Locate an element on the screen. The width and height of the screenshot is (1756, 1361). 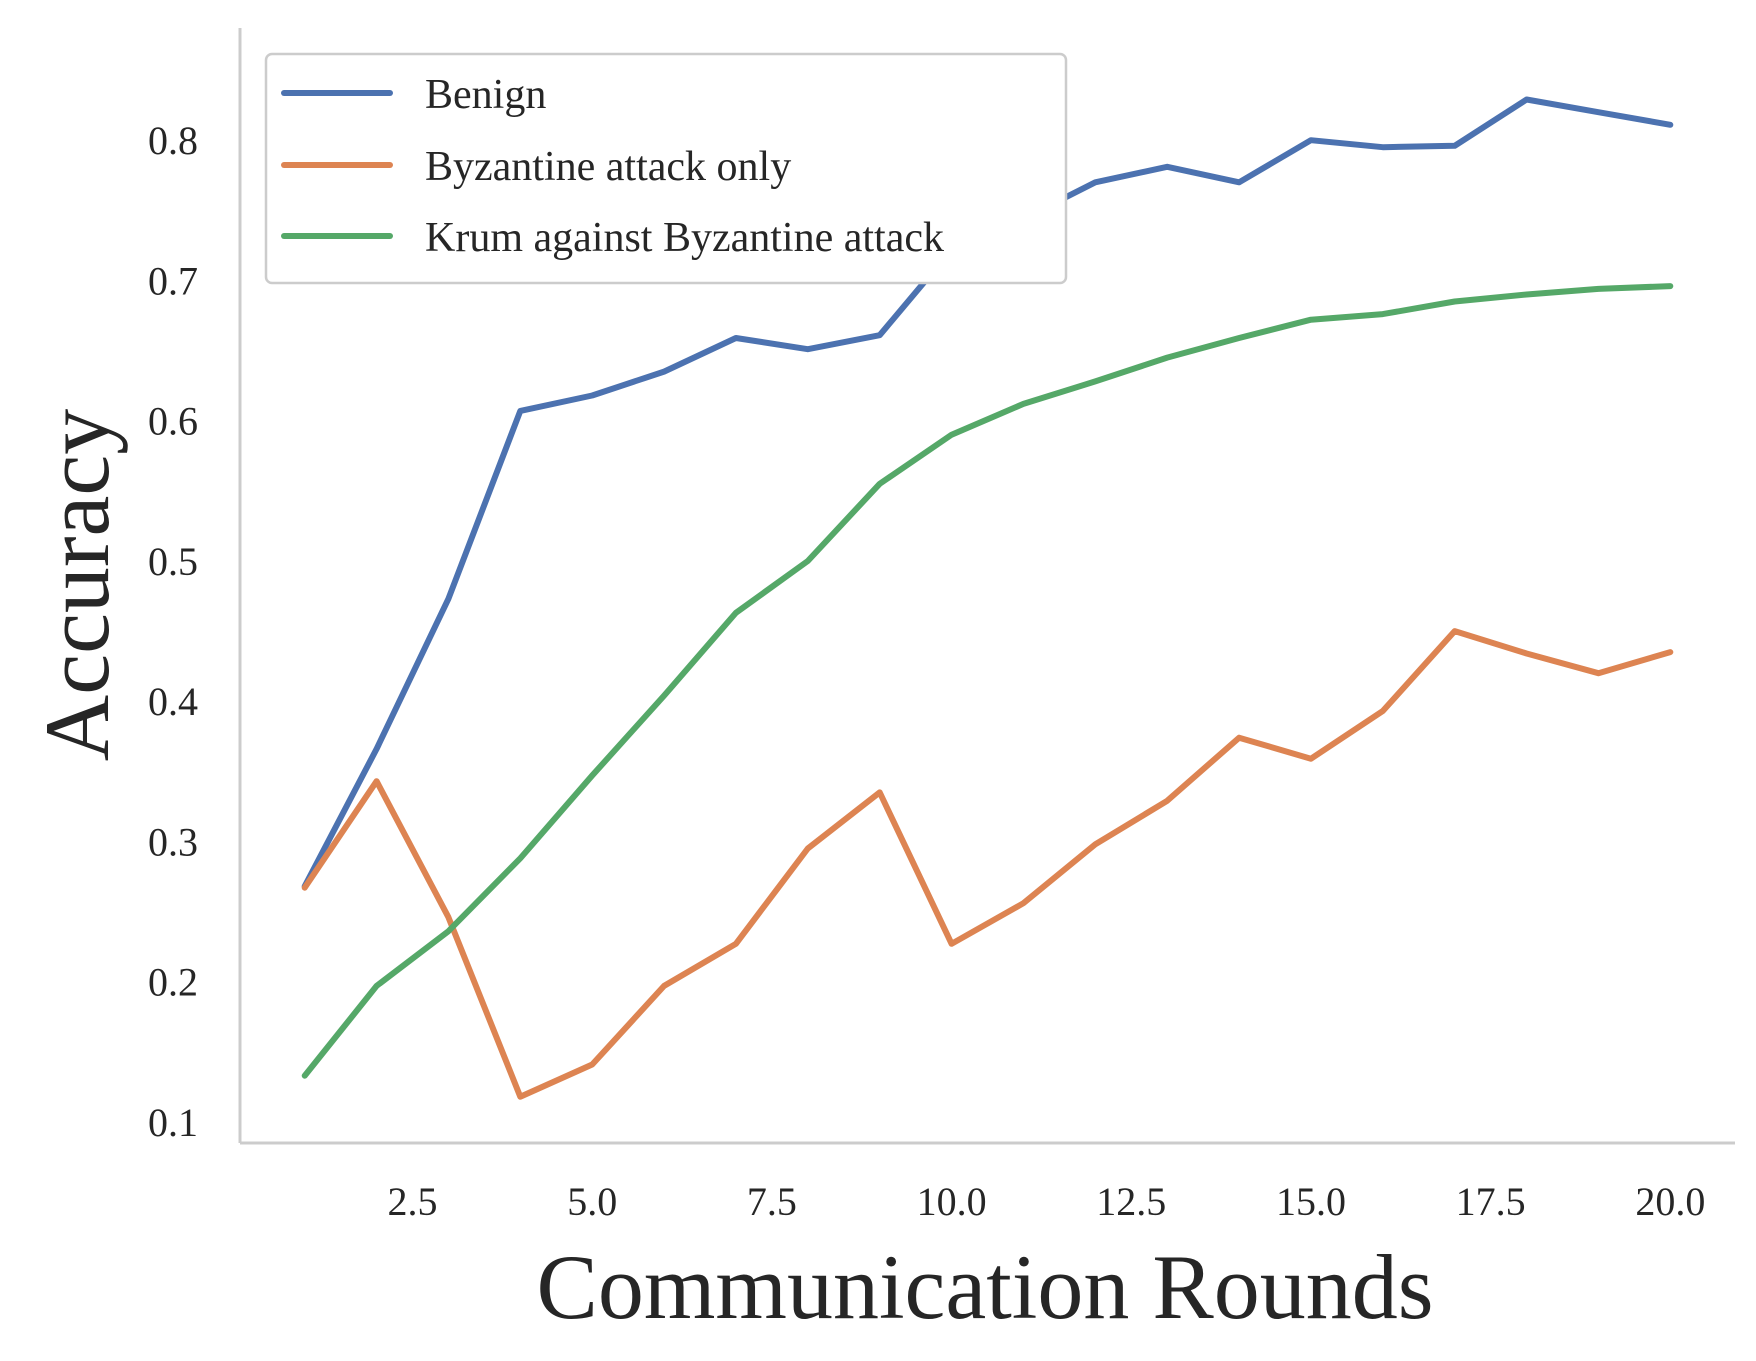
x-tick-label: 17.5 is located at coordinates (1491, 1201).